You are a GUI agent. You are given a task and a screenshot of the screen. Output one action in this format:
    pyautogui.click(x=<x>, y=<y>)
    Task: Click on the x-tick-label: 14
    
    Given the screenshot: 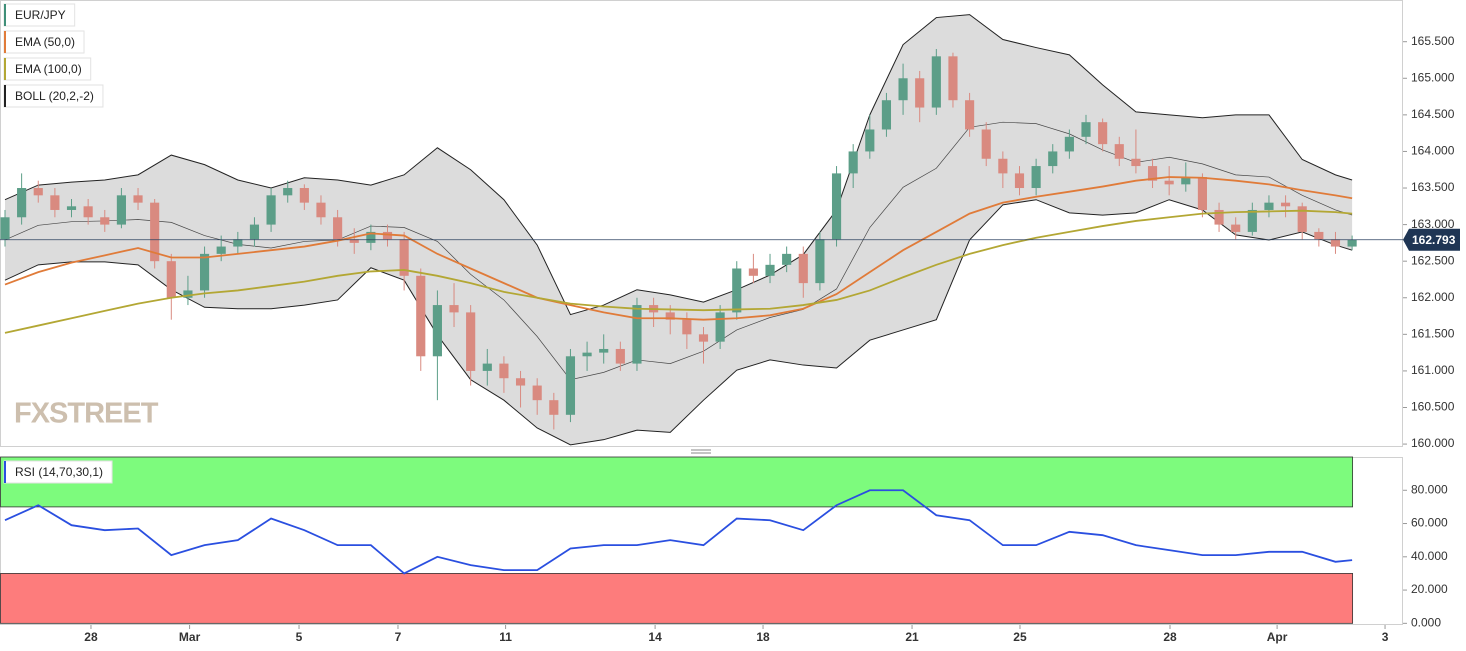 What is the action you would take?
    pyautogui.click(x=655, y=637)
    